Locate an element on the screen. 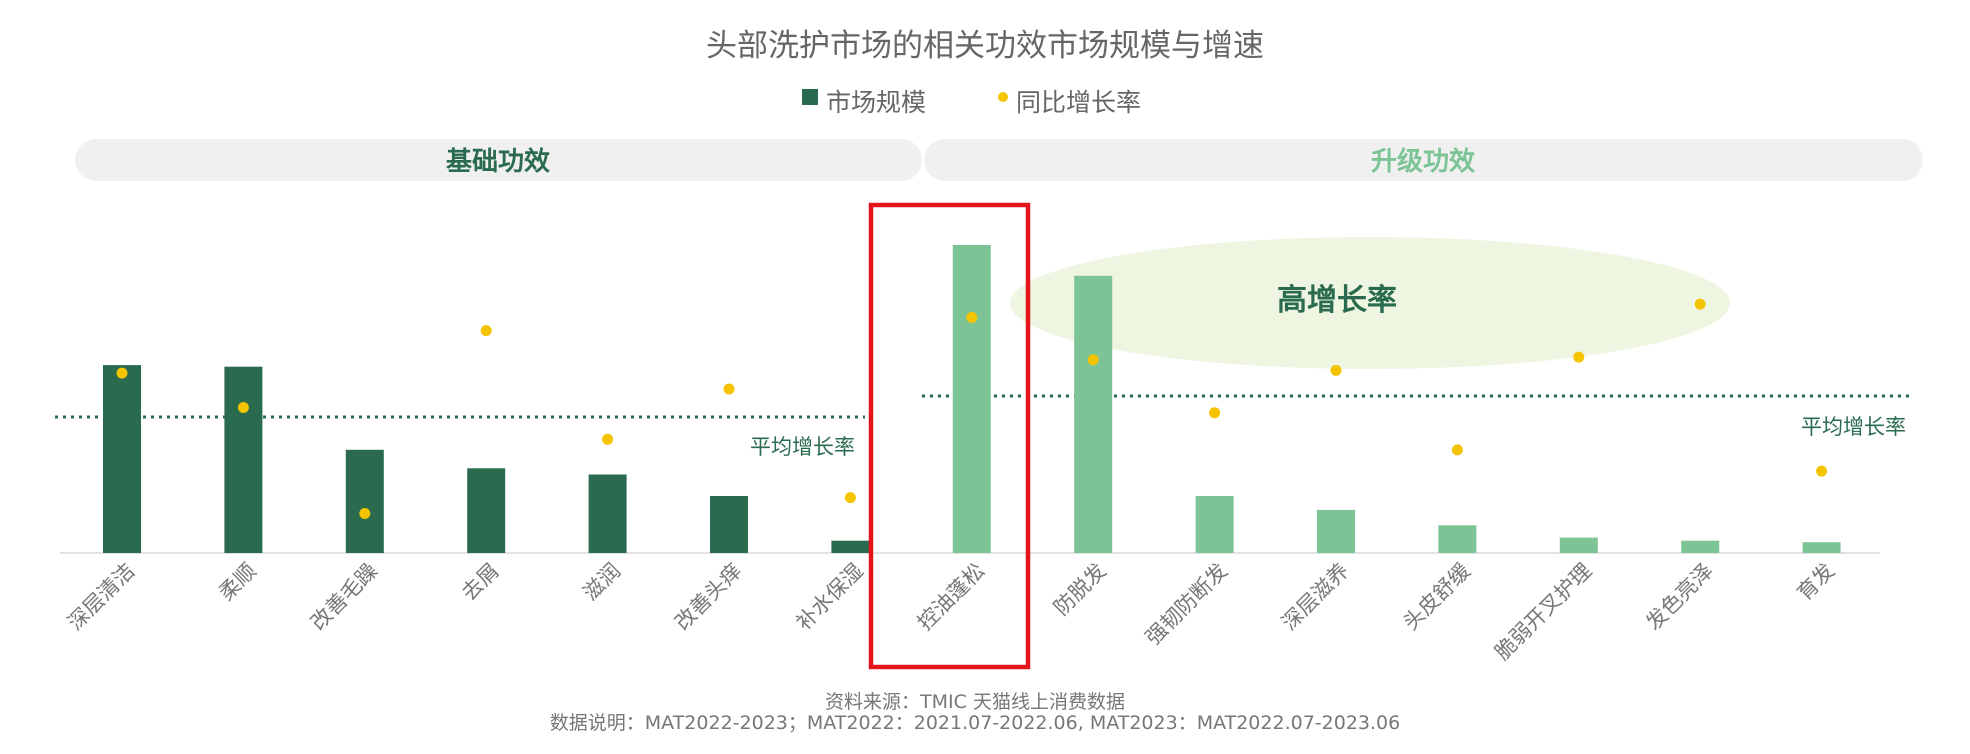  x-tick-label-4: 去屑 is located at coordinates (480, 582).